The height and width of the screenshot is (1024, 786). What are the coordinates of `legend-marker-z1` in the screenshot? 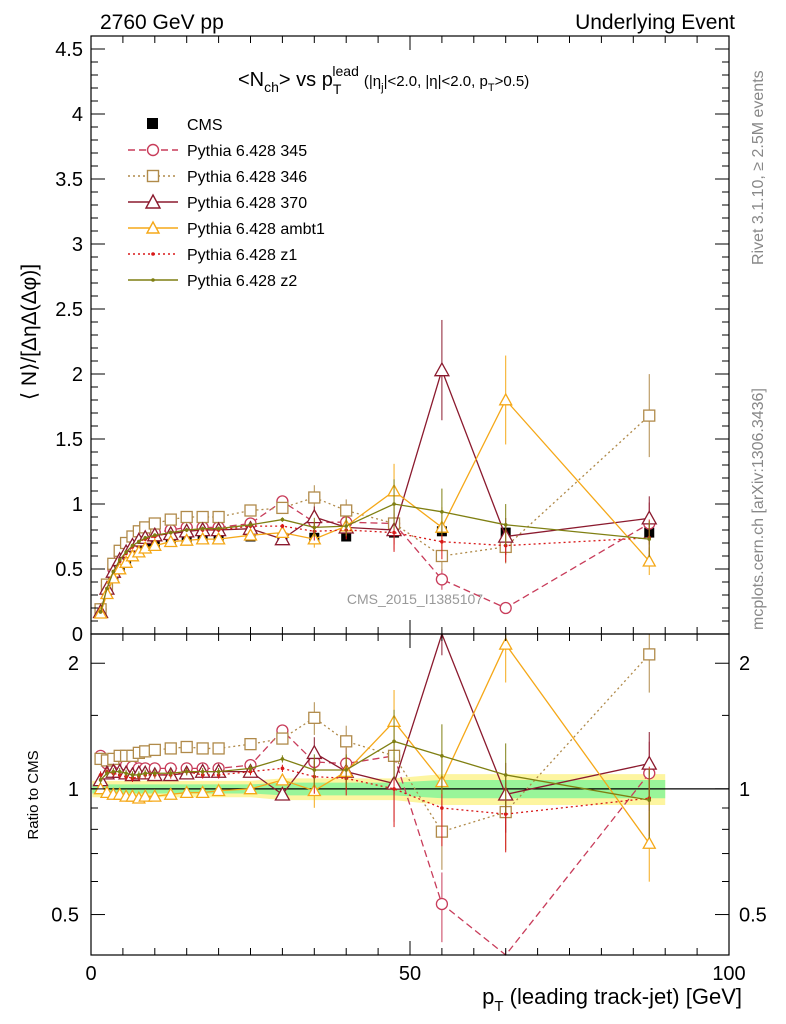 It's located at (153, 254).